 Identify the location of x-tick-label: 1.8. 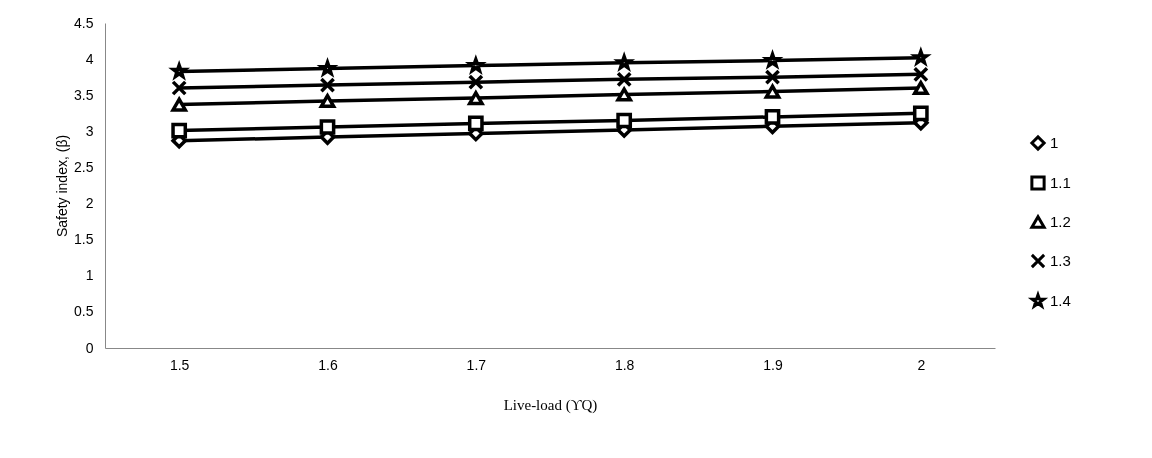
(624, 364).